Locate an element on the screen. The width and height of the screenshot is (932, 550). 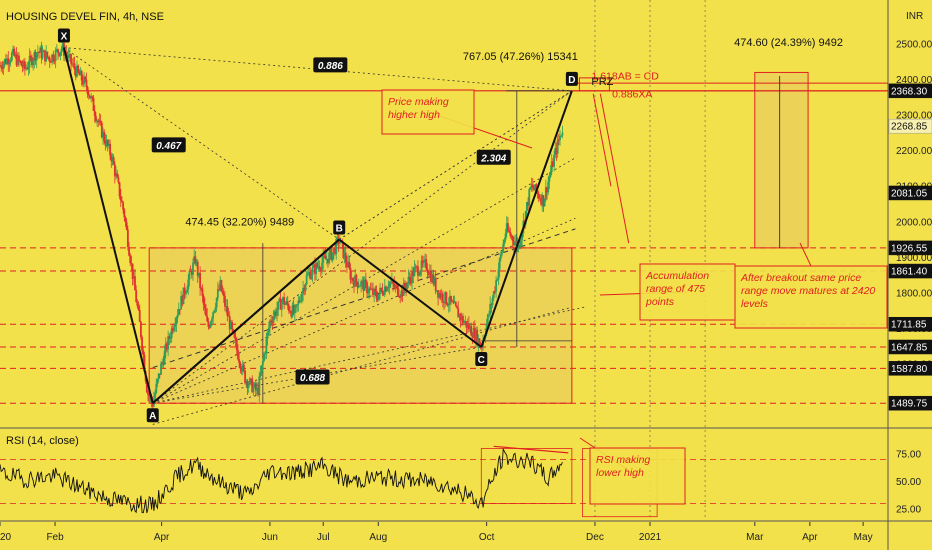
callout-line: points is located at coordinates (660, 302).